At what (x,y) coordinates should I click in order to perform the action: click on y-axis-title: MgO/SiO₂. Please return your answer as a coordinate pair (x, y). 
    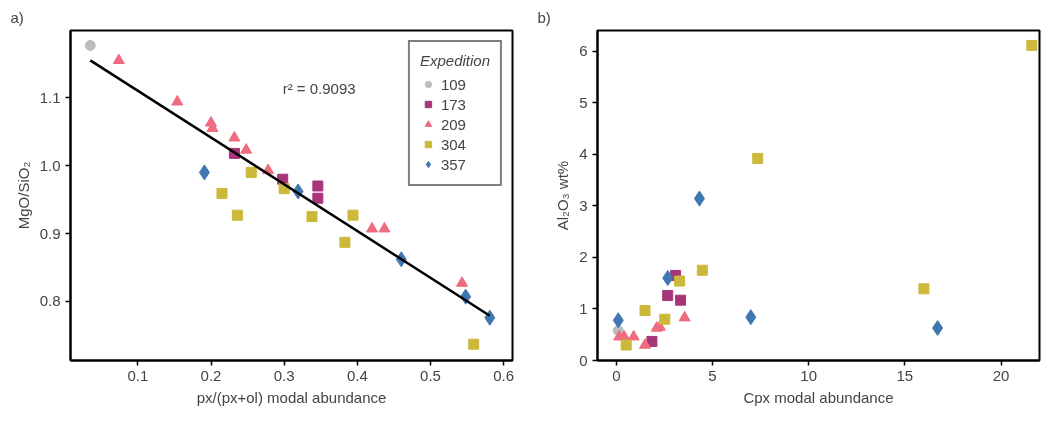
    Looking at the image, I should click on (23, 195).